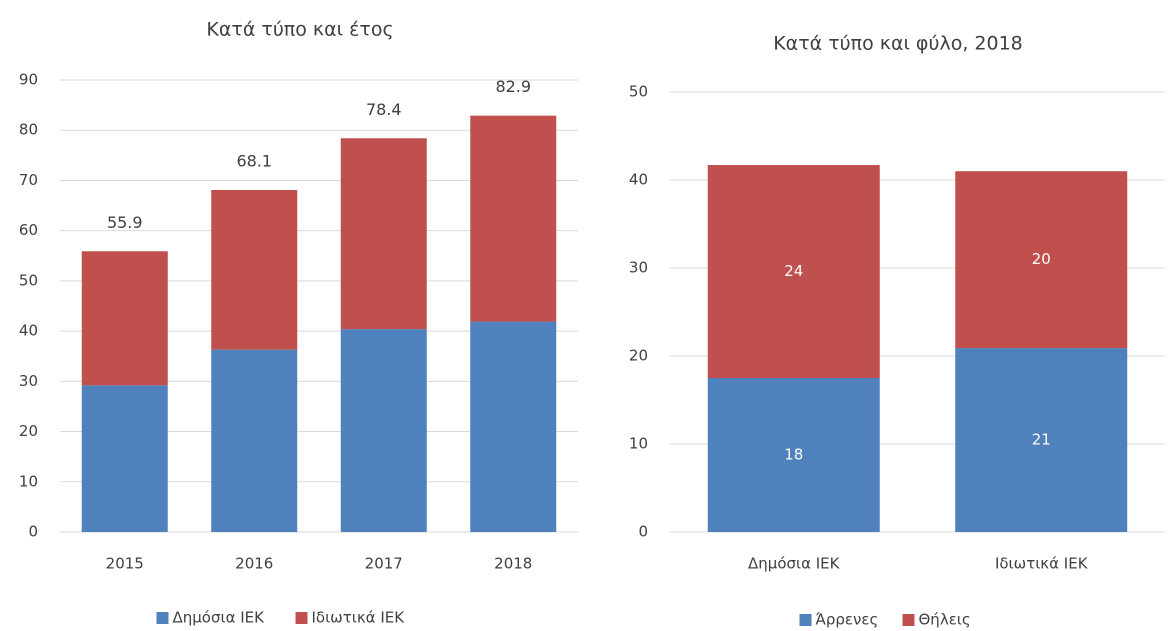  What do you see at coordinates (1042, 564) in the screenshot?
I see `x-tick-label: Ιδιωτικά ΙΕΚ` at bounding box center [1042, 564].